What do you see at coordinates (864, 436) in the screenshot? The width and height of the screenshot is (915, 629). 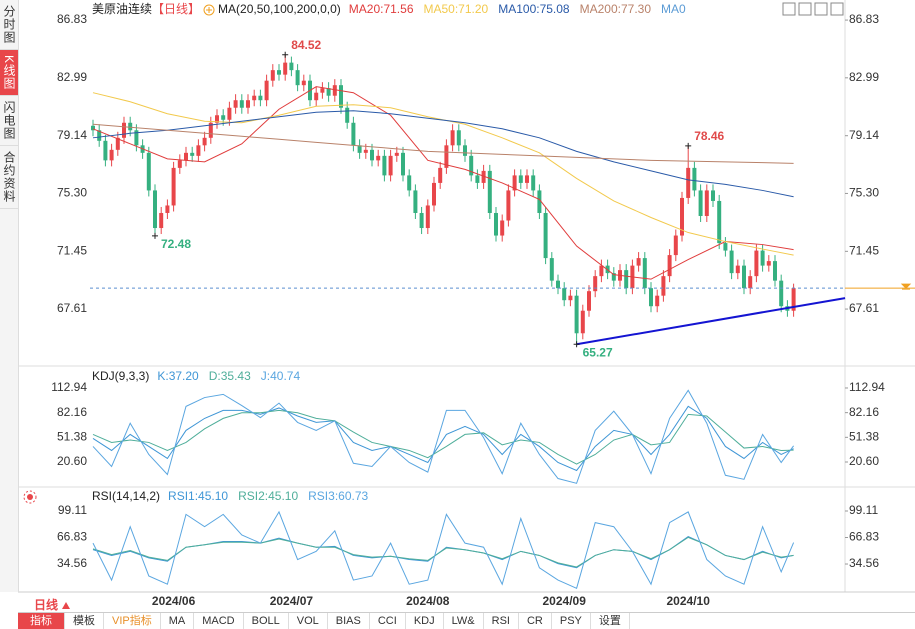 I see `y-tick-label: 51.38` at bounding box center [864, 436].